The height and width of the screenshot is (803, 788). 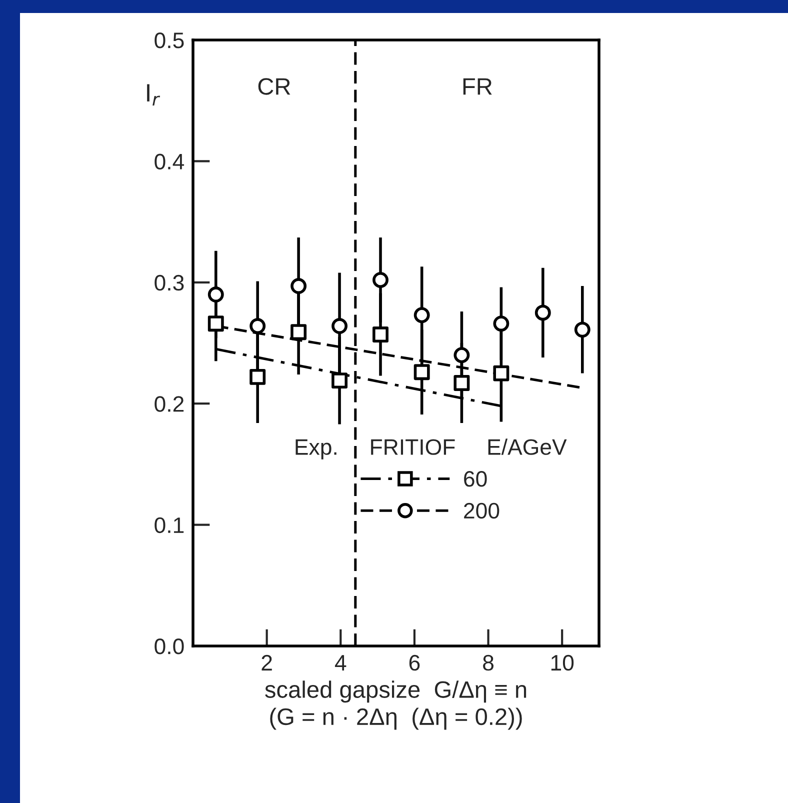 What do you see at coordinates (274, 86) in the screenshot?
I see `annotation: CR` at bounding box center [274, 86].